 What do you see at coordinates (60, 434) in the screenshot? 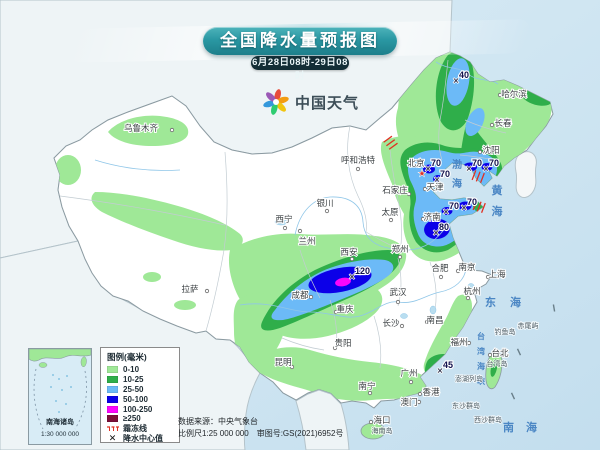
I see `inset-scale: 1:30 000 000` at bounding box center [60, 434].